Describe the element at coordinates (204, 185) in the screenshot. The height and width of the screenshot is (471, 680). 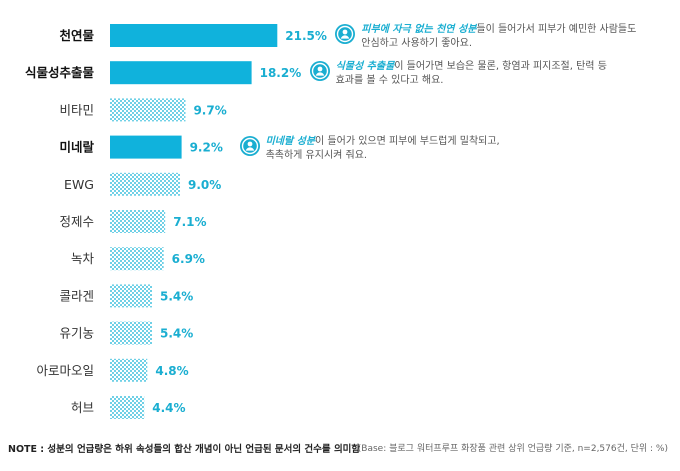
I see `value-label: 9.0%` at that location.